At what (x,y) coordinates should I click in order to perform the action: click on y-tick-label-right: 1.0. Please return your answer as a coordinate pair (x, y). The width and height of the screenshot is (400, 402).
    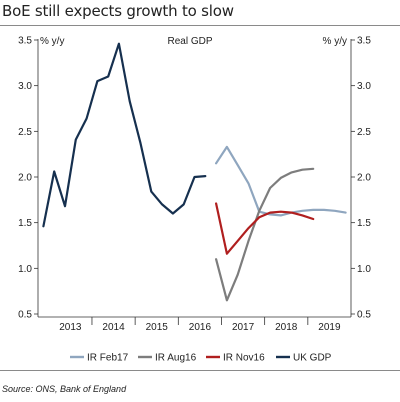
    Looking at the image, I should click on (364, 269).